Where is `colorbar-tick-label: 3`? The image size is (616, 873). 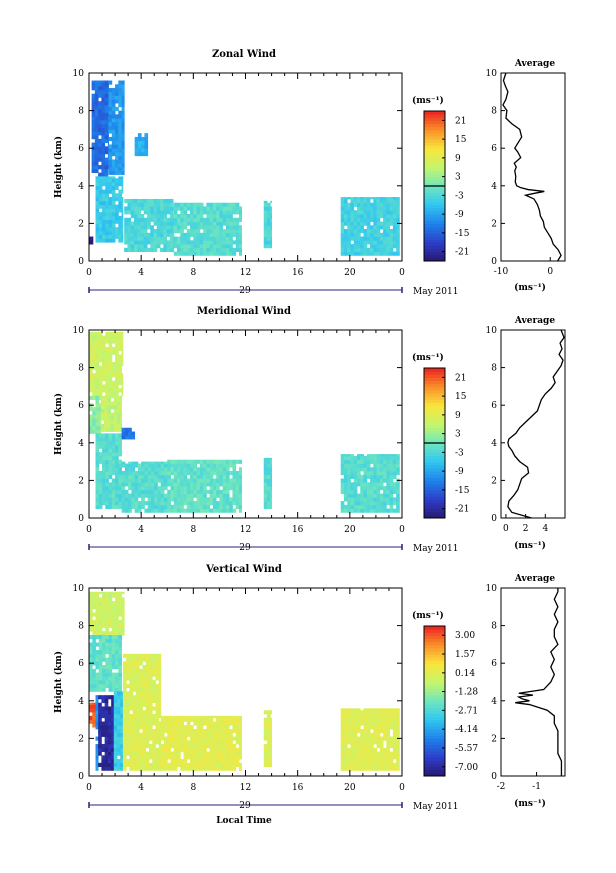 colorbar-tick-label: 3 is located at coordinates (458, 178).